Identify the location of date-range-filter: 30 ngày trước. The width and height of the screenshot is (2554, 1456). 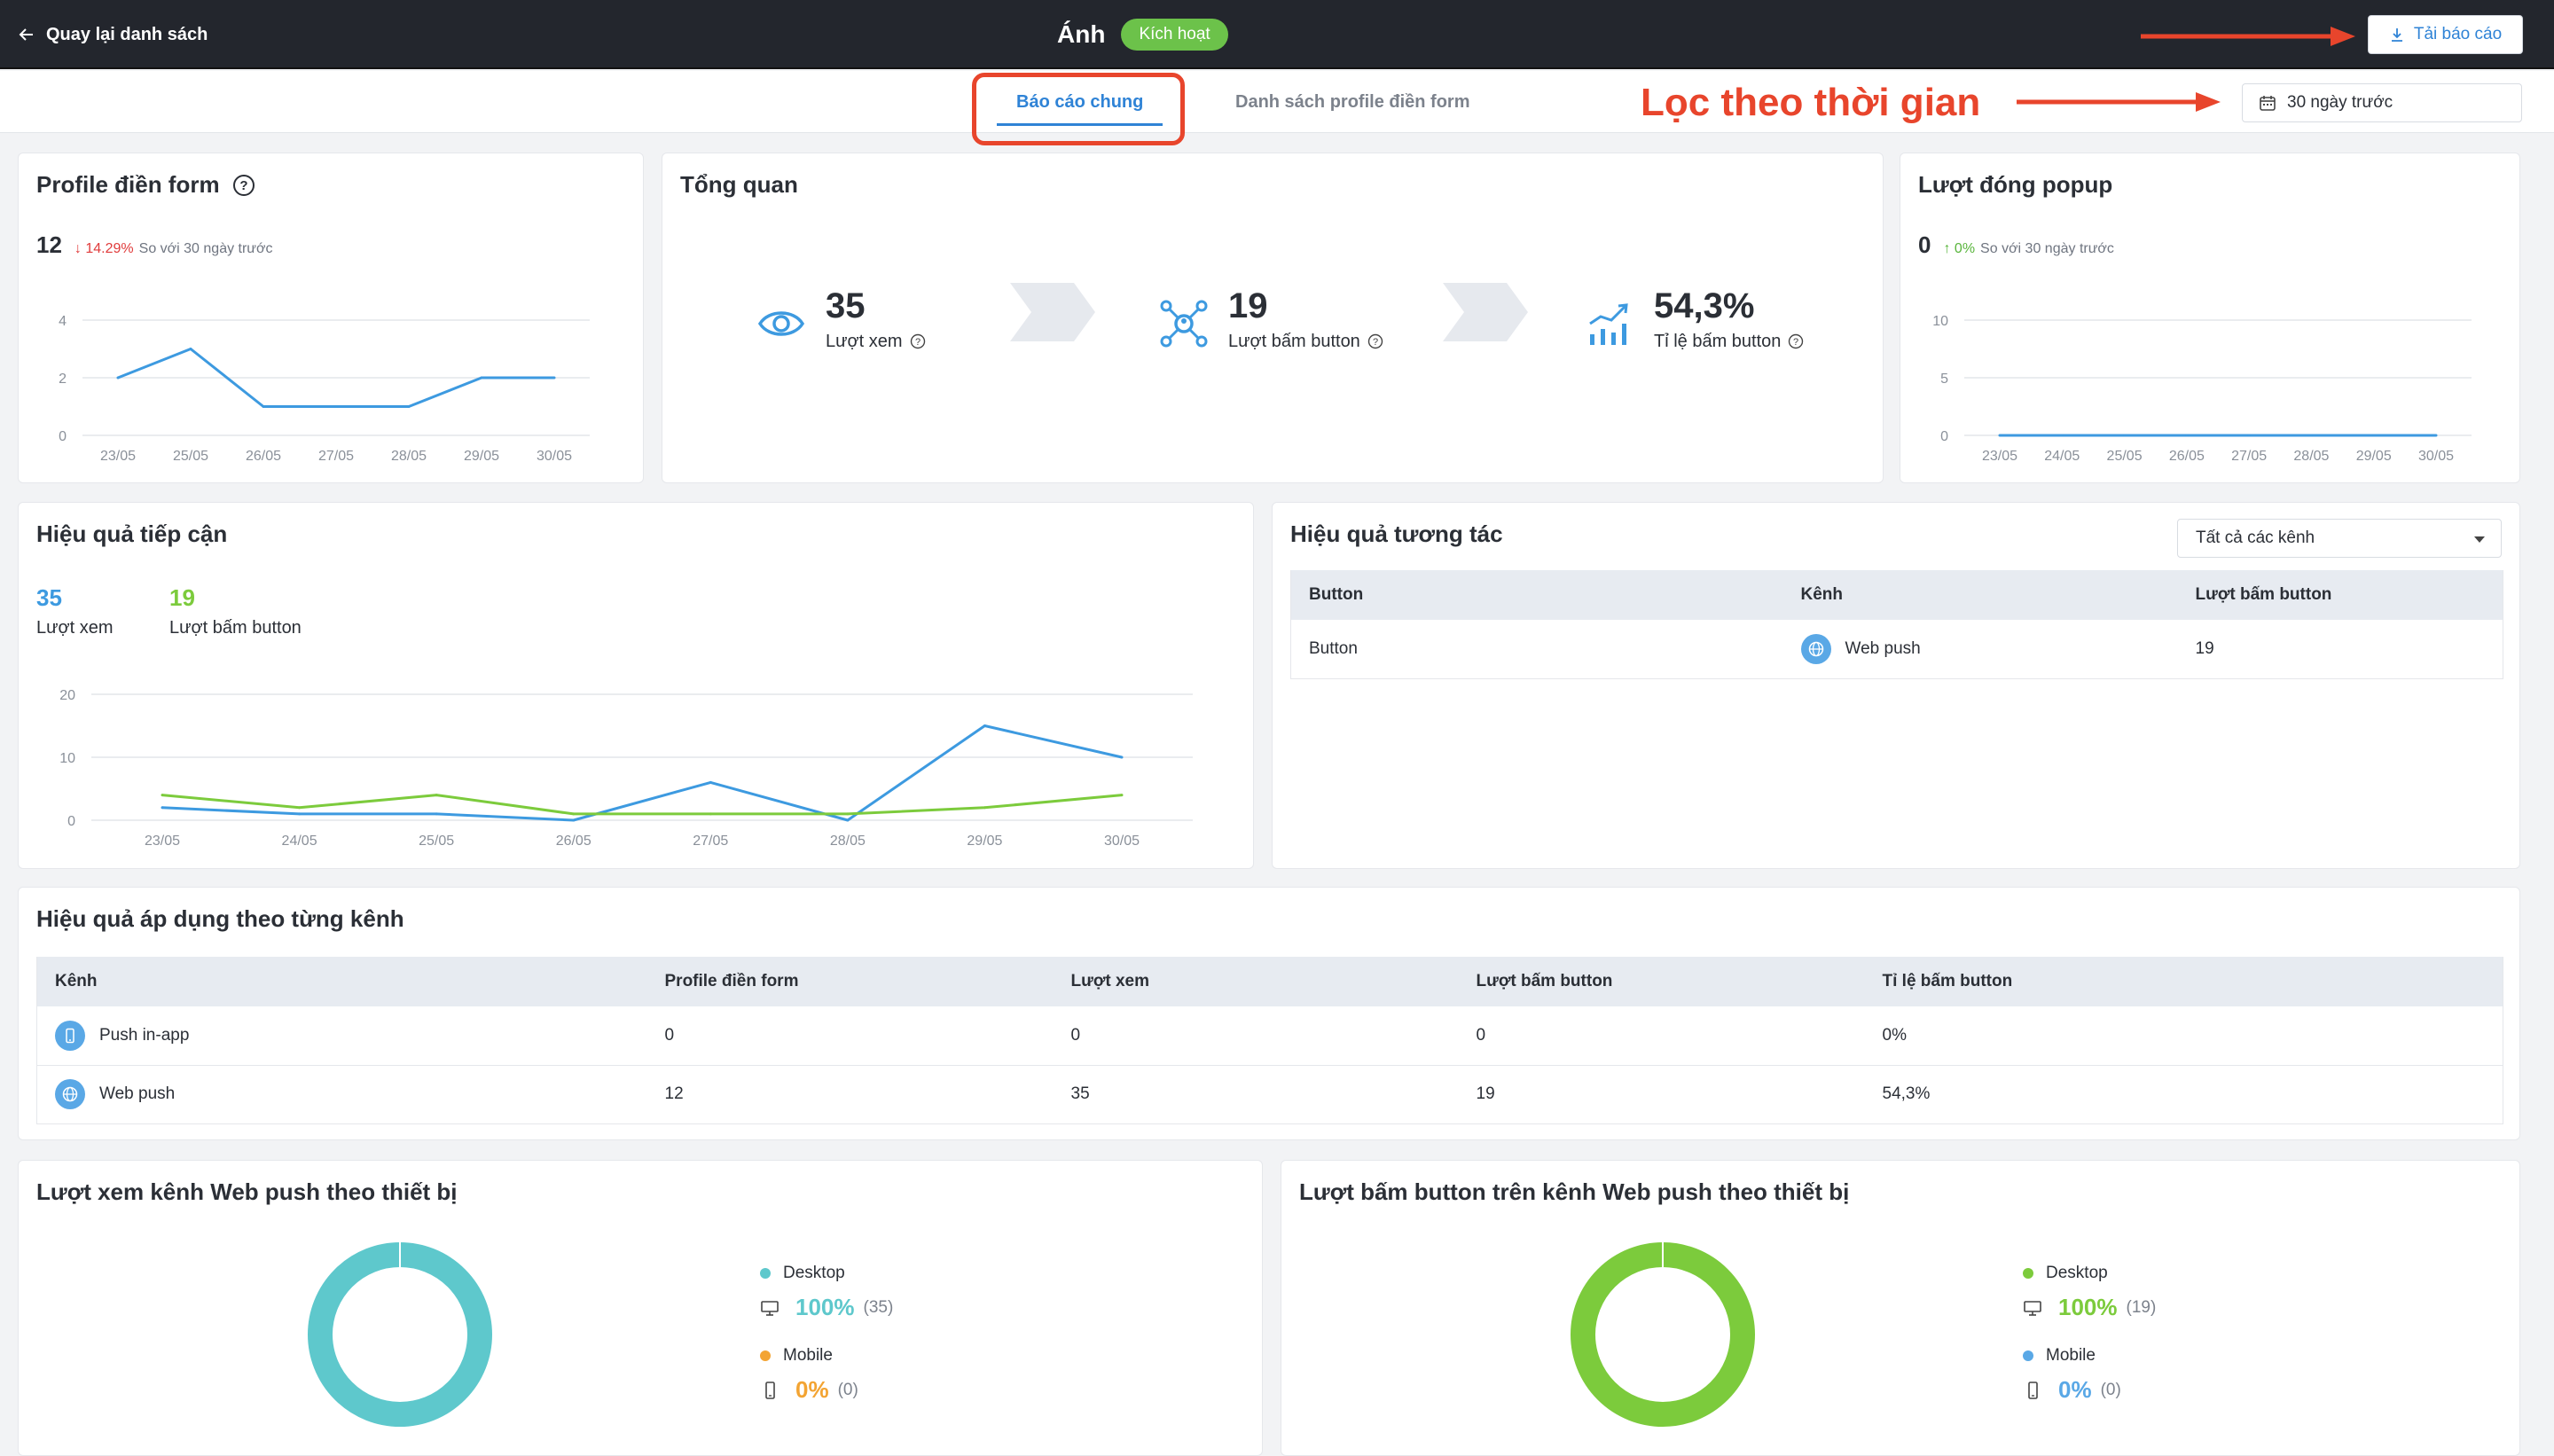
(2382, 102).